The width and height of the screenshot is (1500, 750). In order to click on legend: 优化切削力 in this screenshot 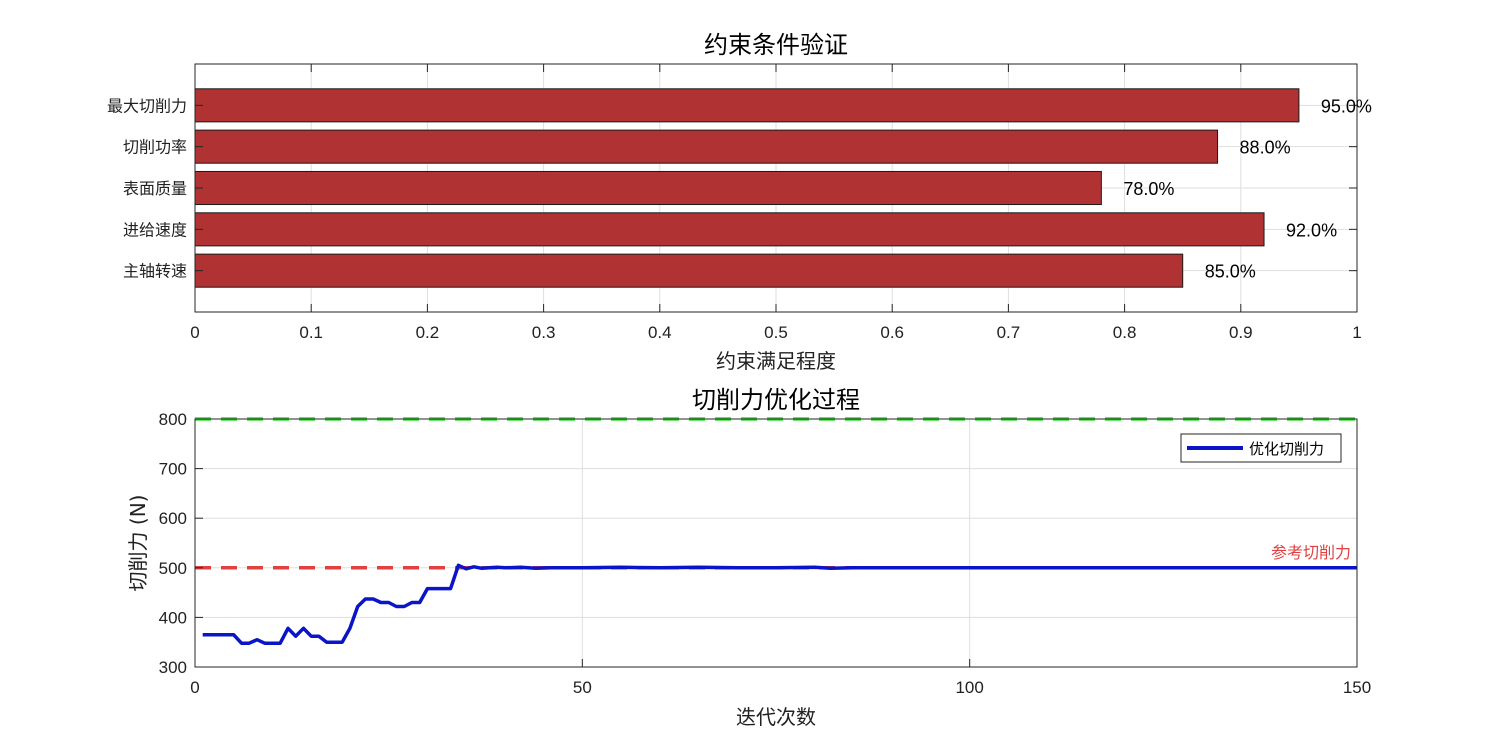, I will do `click(1261, 448)`.